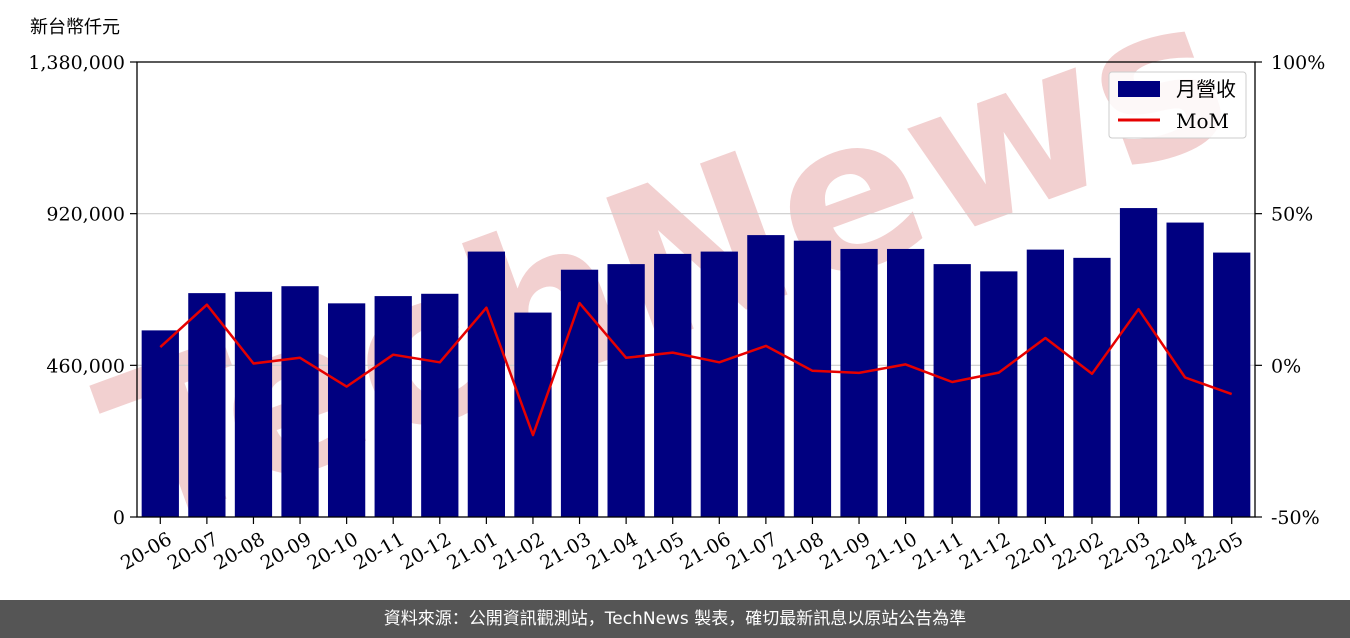 This screenshot has width=1350, height=638. What do you see at coordinates (119, 518) in the screenshot?
I see `y-left-tick-label: 0` at bounding box center [119, 518].